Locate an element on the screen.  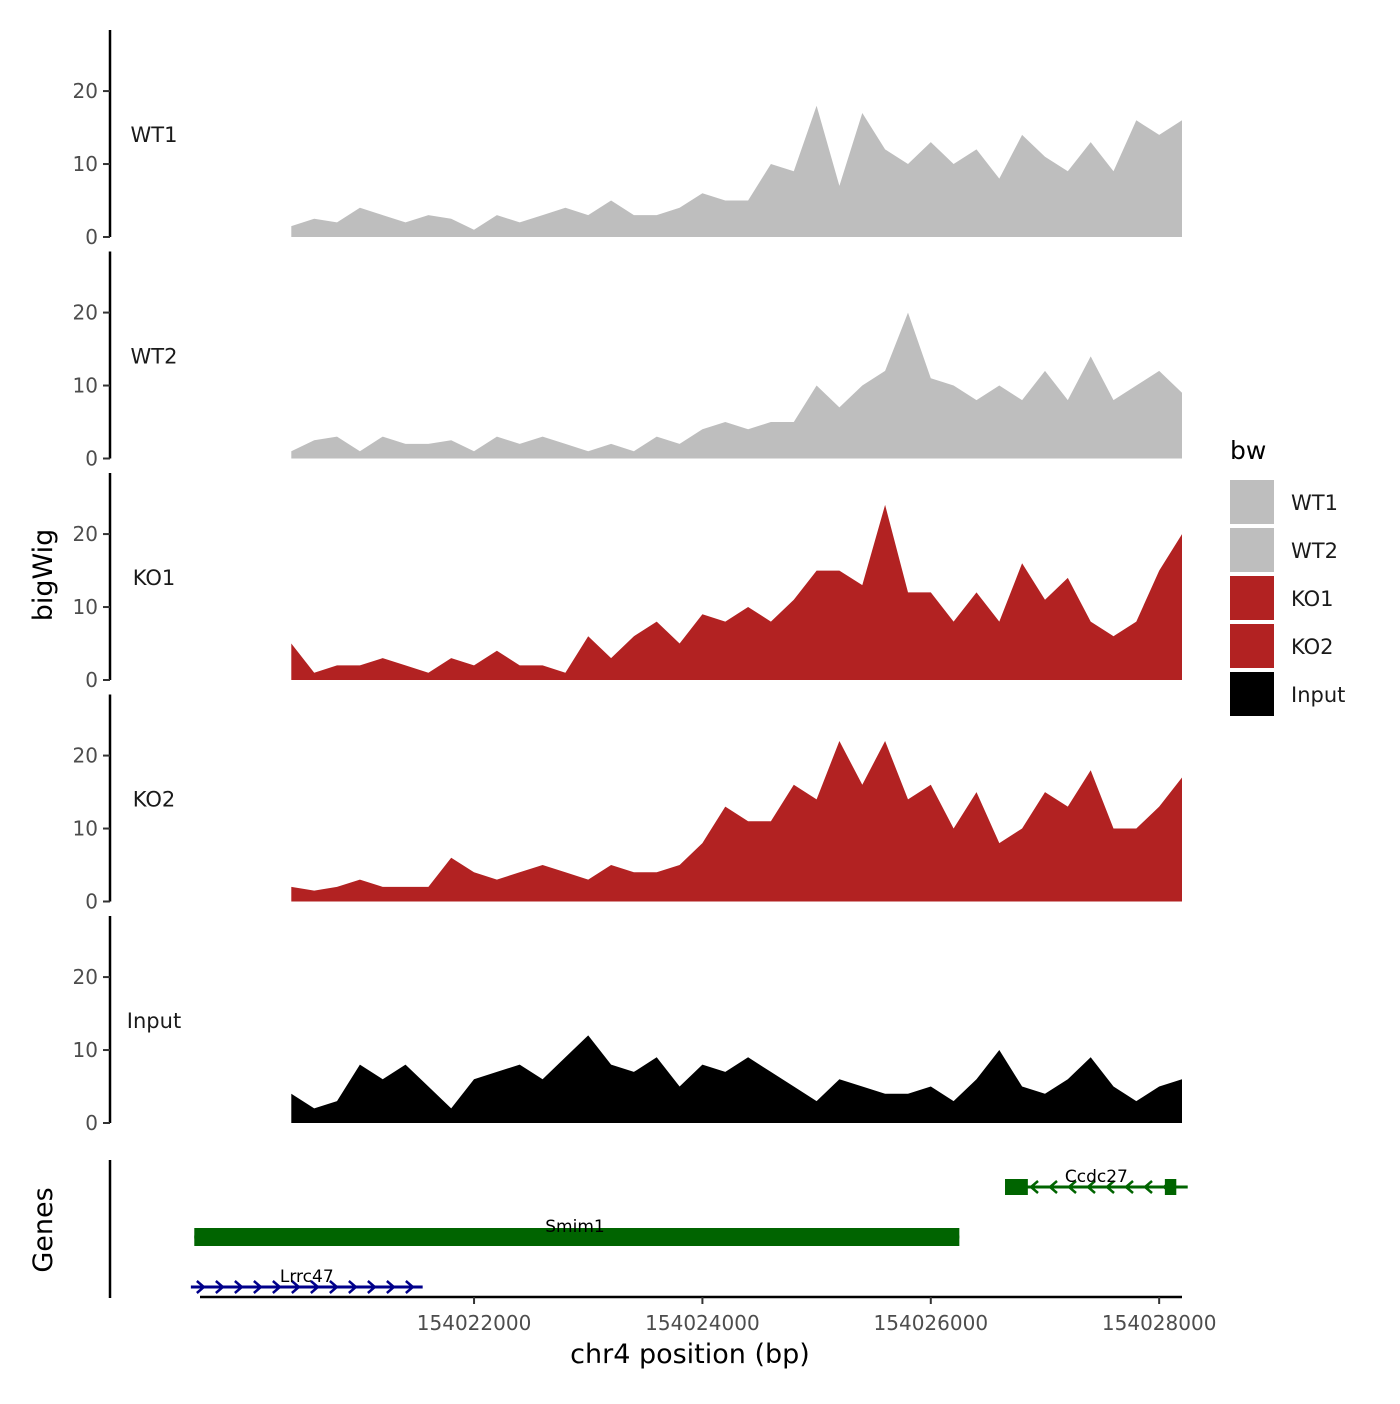
x-tick-label: 154028000 is located at coordinates (1159, 1323).